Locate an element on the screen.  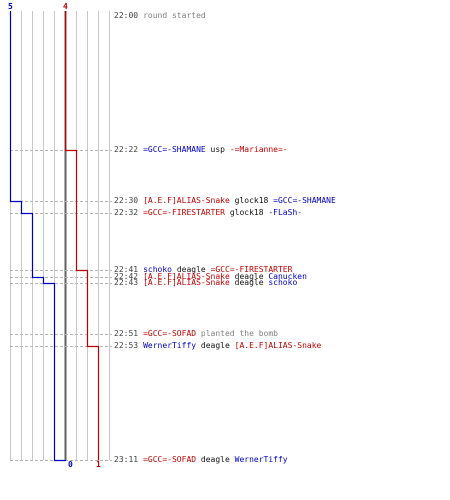
event-time: 22:30 is located at coordinates (126, 200).